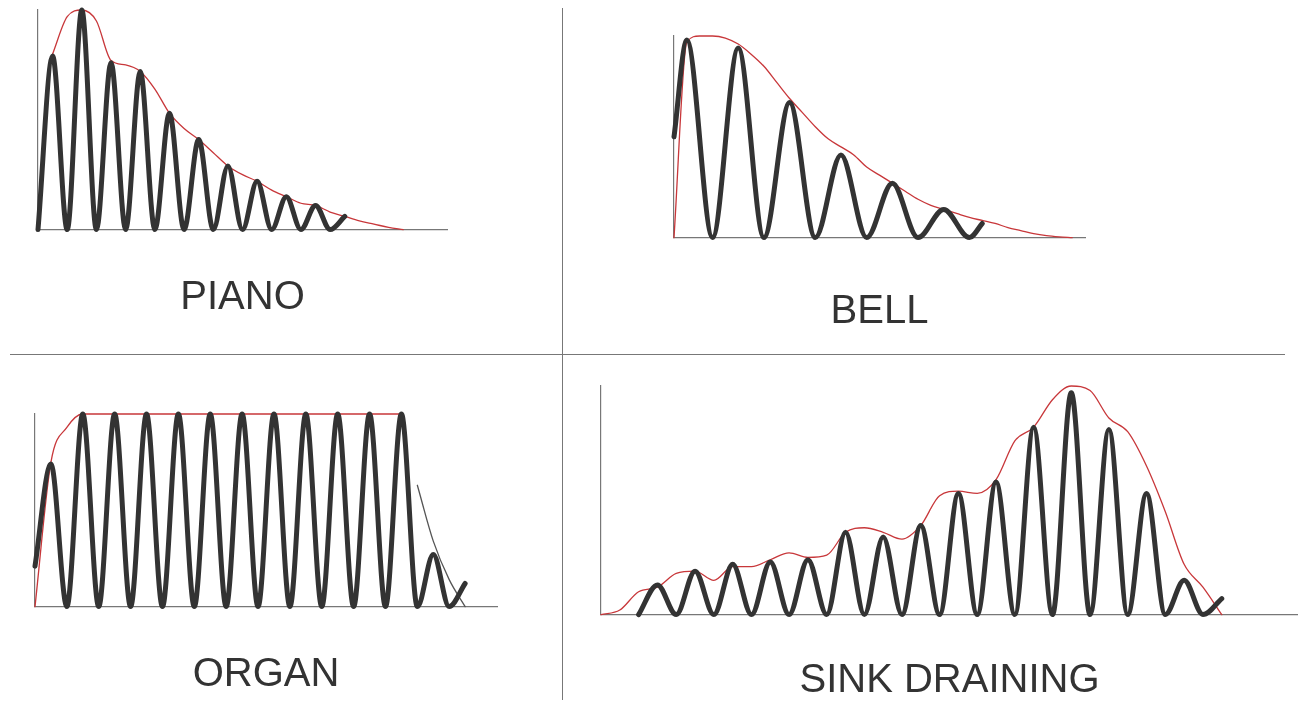  What do you see at coordinates (242, 295) in the screenshot?
I see `text: PIANO` at bounding box center [242, 295].